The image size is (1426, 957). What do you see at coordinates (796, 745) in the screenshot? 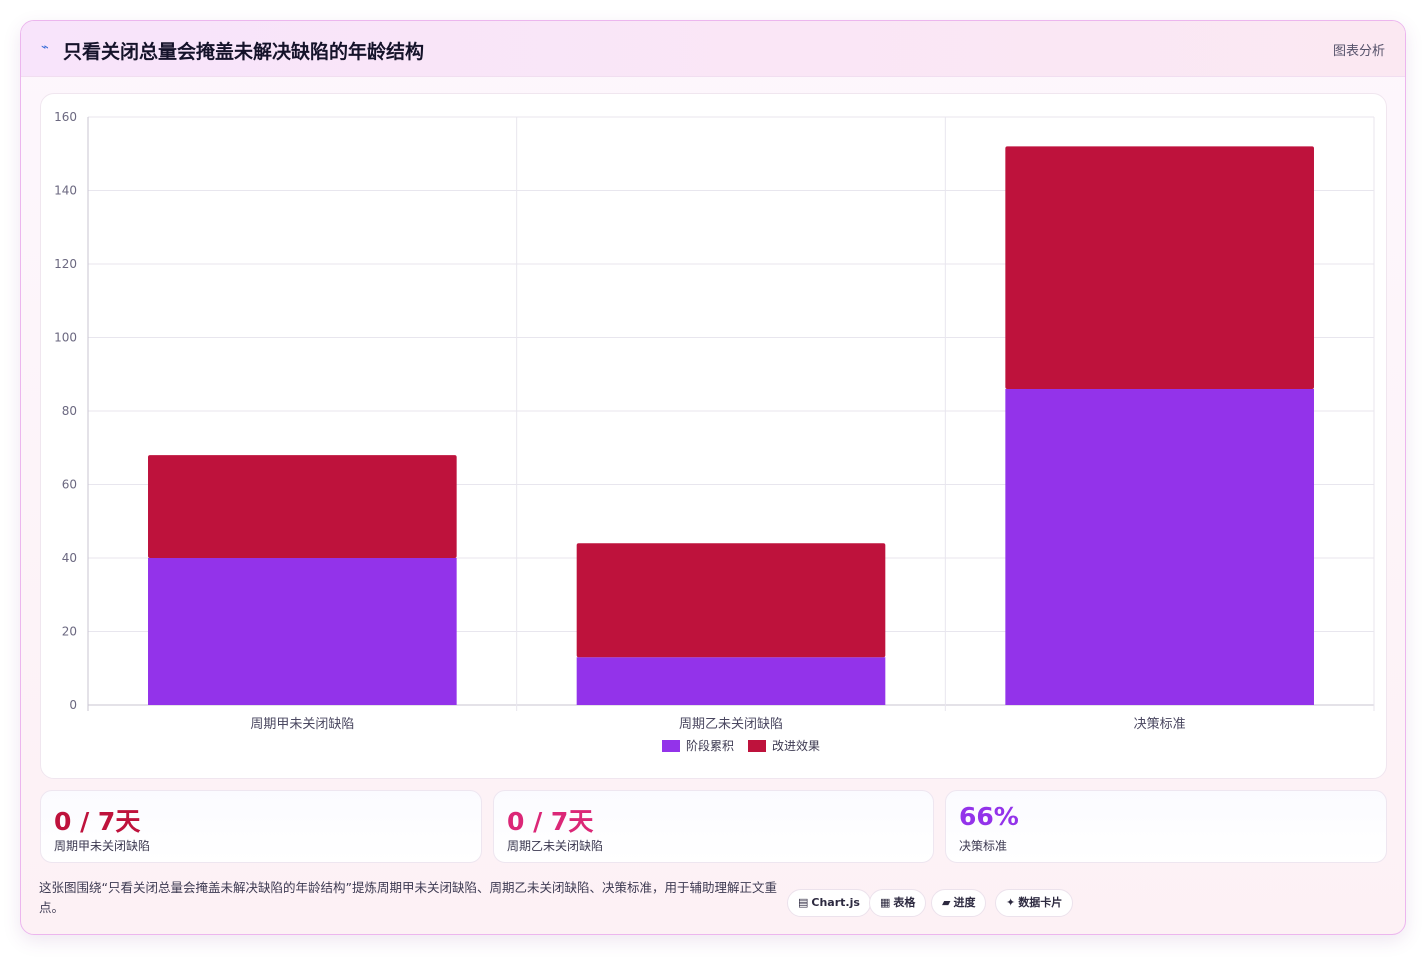
I see `legend-label: 改进效果` at bounding box center [796, 745].